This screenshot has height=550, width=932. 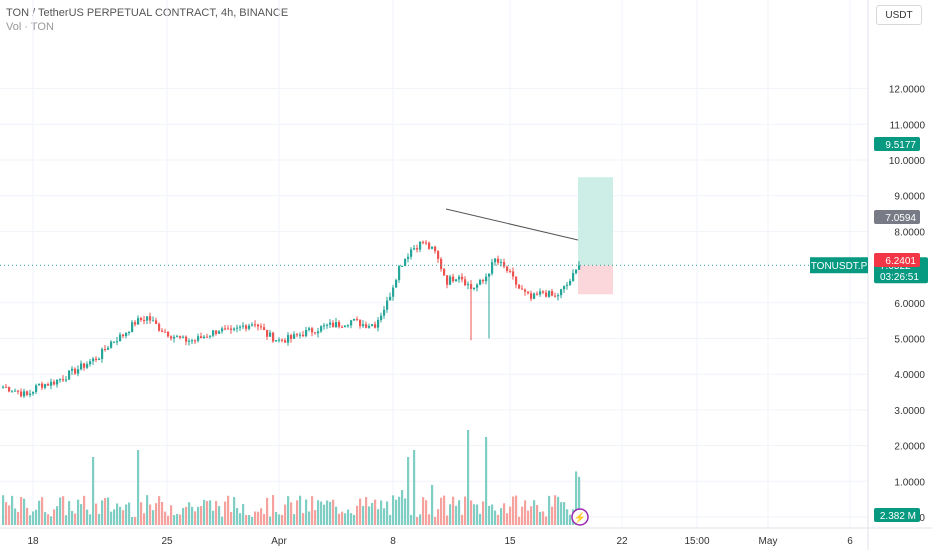 What do you see at coordinates (909, 232) in the screenshot?
I see `y-tick-label: 8.0000` at bounding box center [909, 232].